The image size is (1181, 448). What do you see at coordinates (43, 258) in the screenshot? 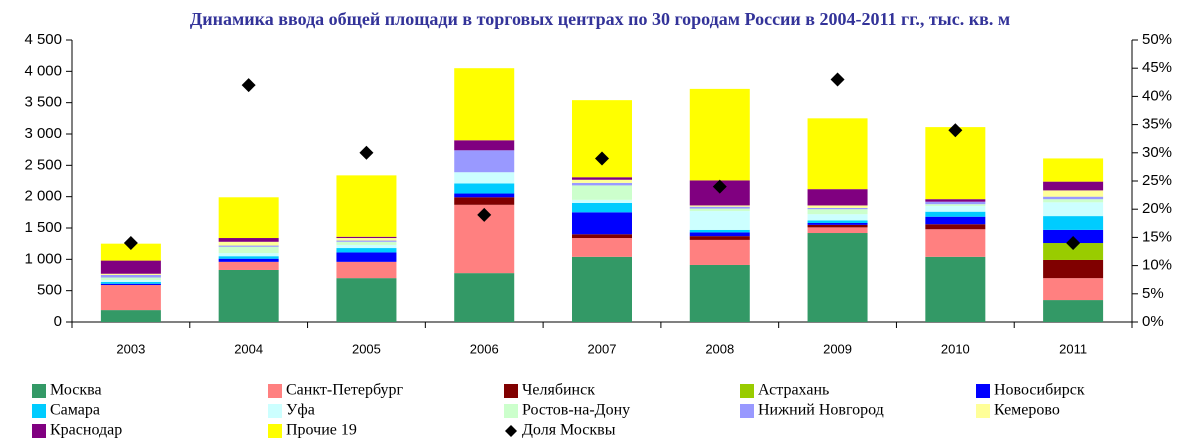
I see `y-tick-label: 1 000` at bounding box center [43, 258].